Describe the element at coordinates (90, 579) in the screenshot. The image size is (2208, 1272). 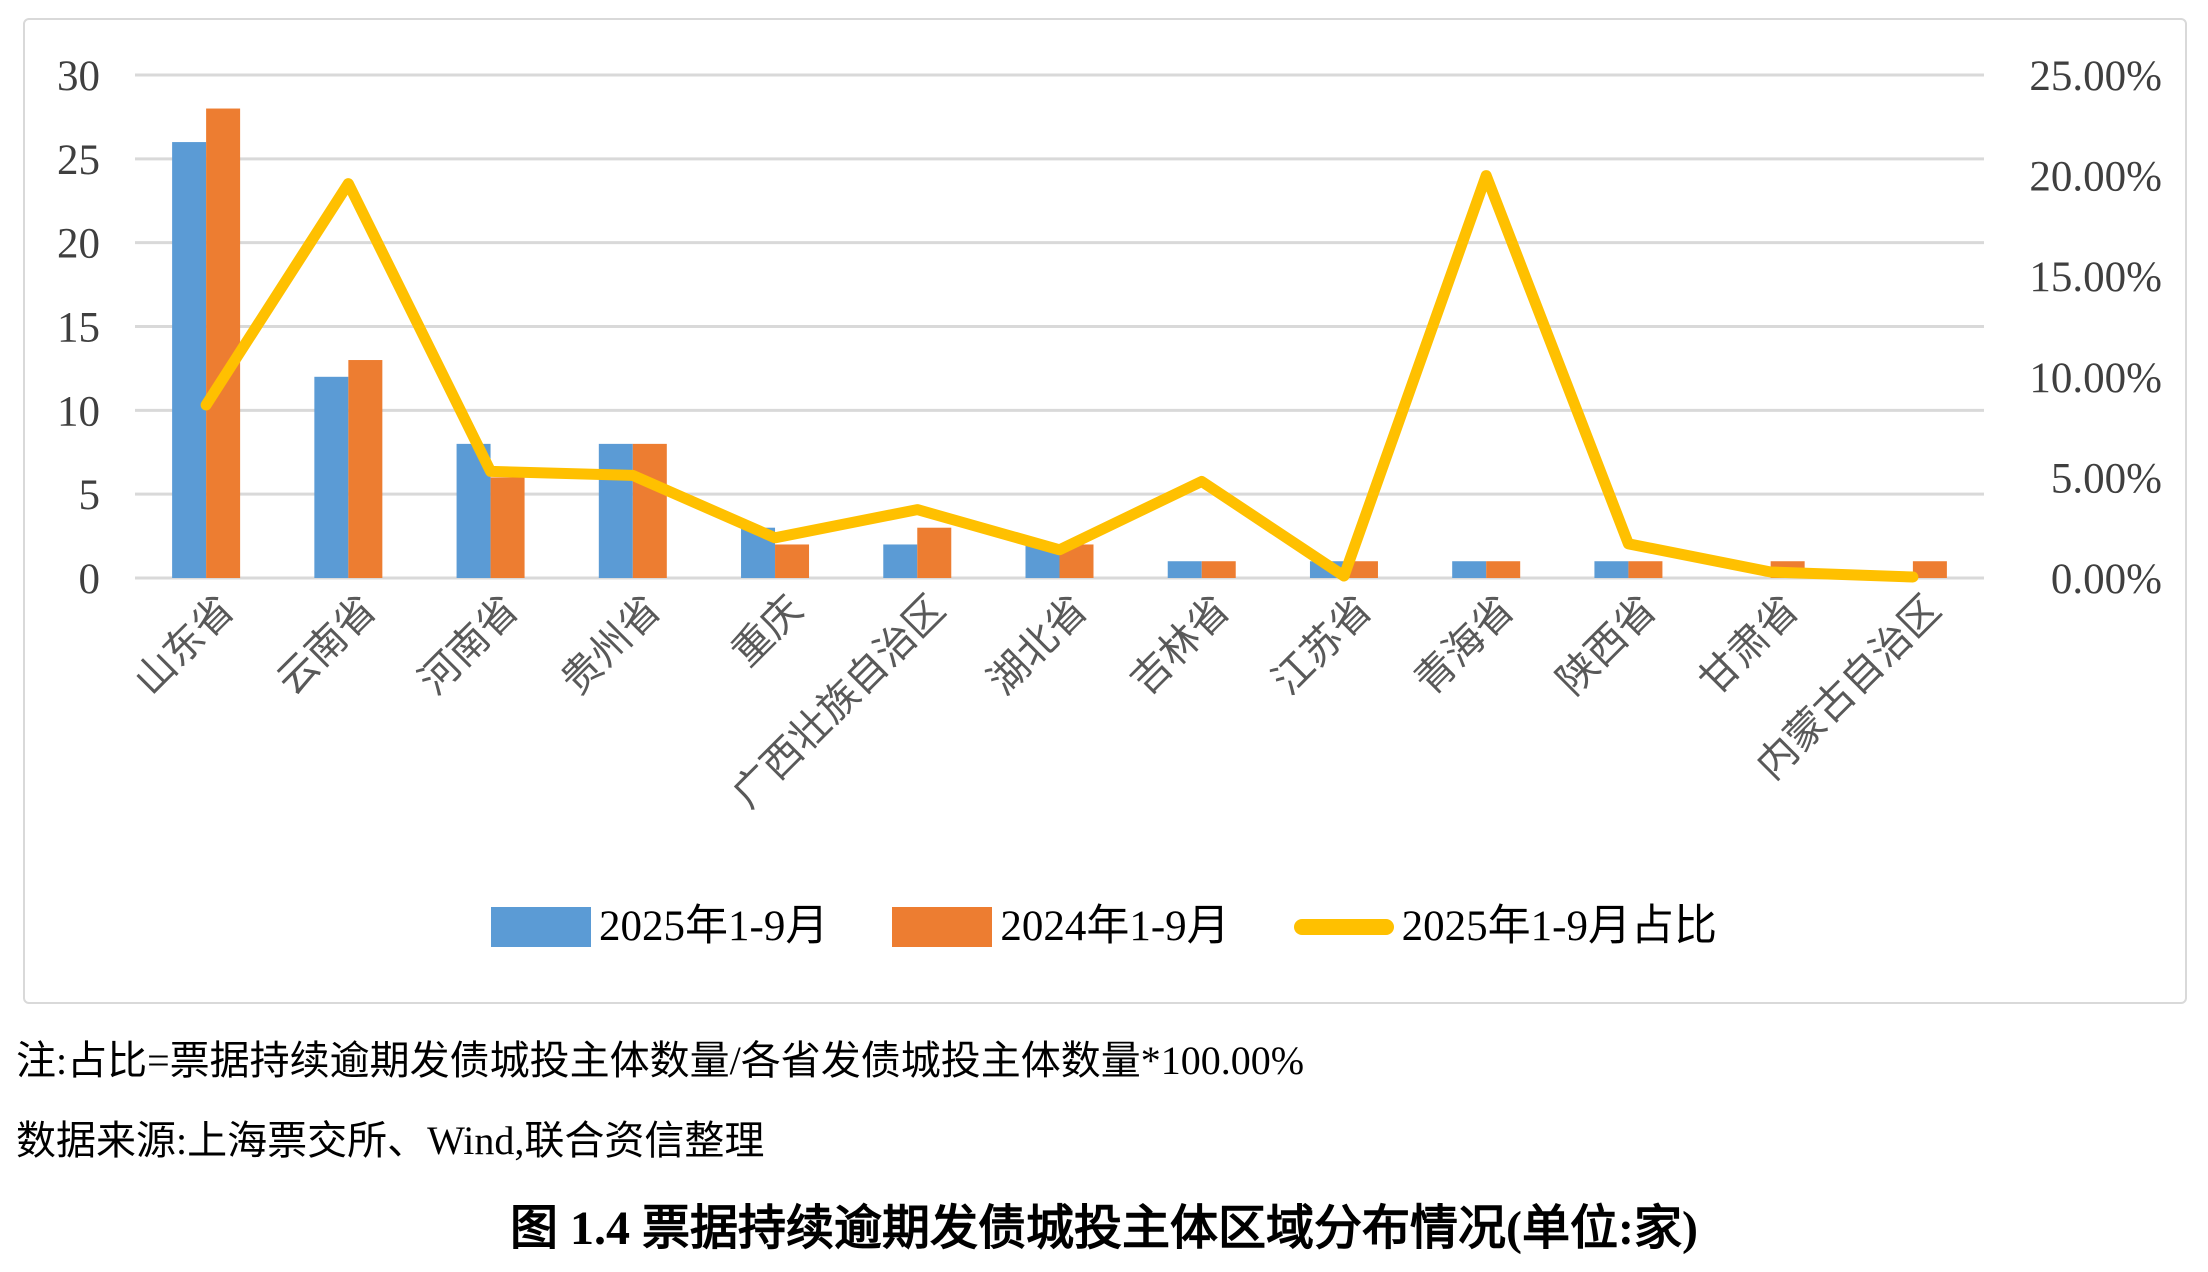
I see `left-axis-tick: 0` at that location.